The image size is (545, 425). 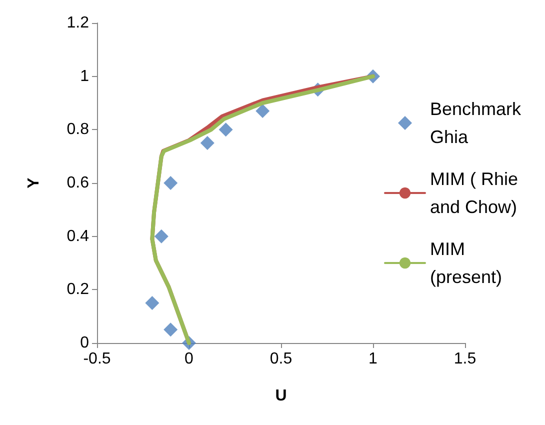 What do you see at coordinates (78, 23) in the screenshot?
I see `y-tick-label: 1.2` at bounding box center [78, 23].